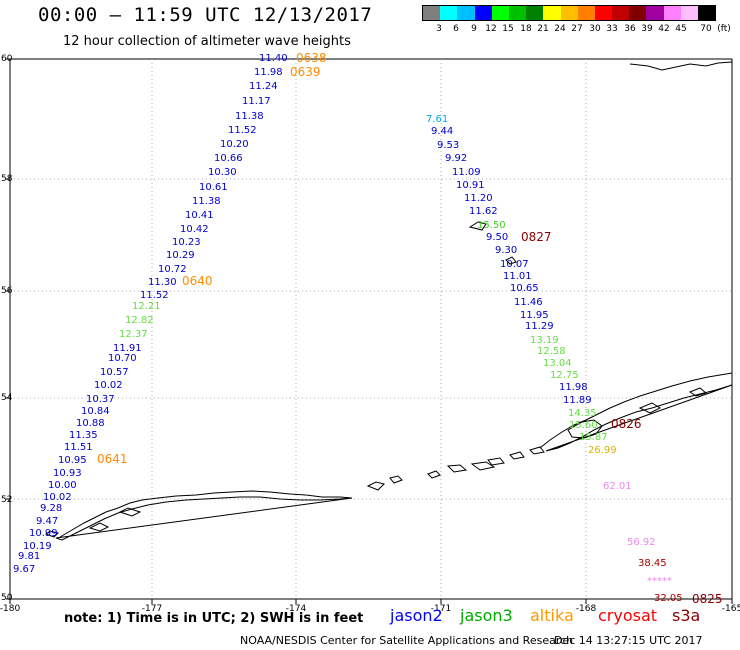 The height and width of the screenshot is (650, 740). I want to click on longitude-label: -168, so click(586, 609).